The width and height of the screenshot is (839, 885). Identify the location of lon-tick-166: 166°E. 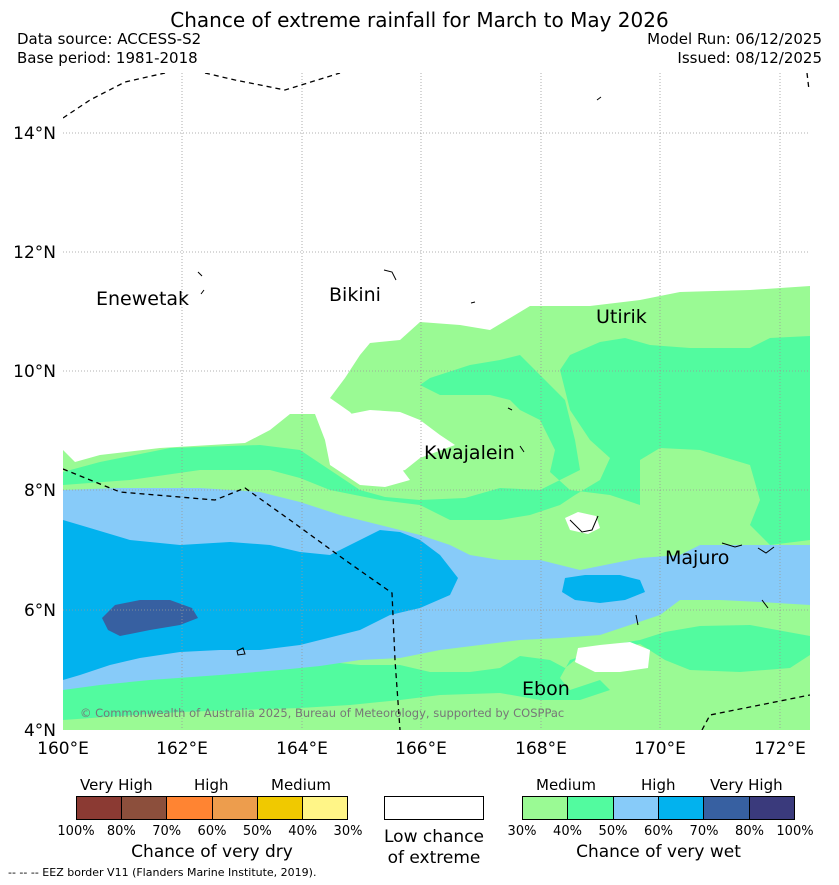
(421, 749).